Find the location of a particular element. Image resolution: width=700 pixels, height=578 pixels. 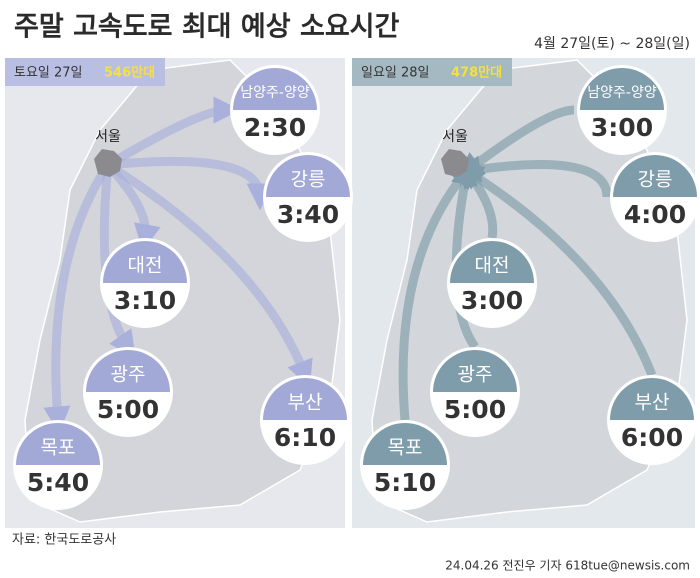

destination: 대전 3:10 is located at coordinates (145, 283).